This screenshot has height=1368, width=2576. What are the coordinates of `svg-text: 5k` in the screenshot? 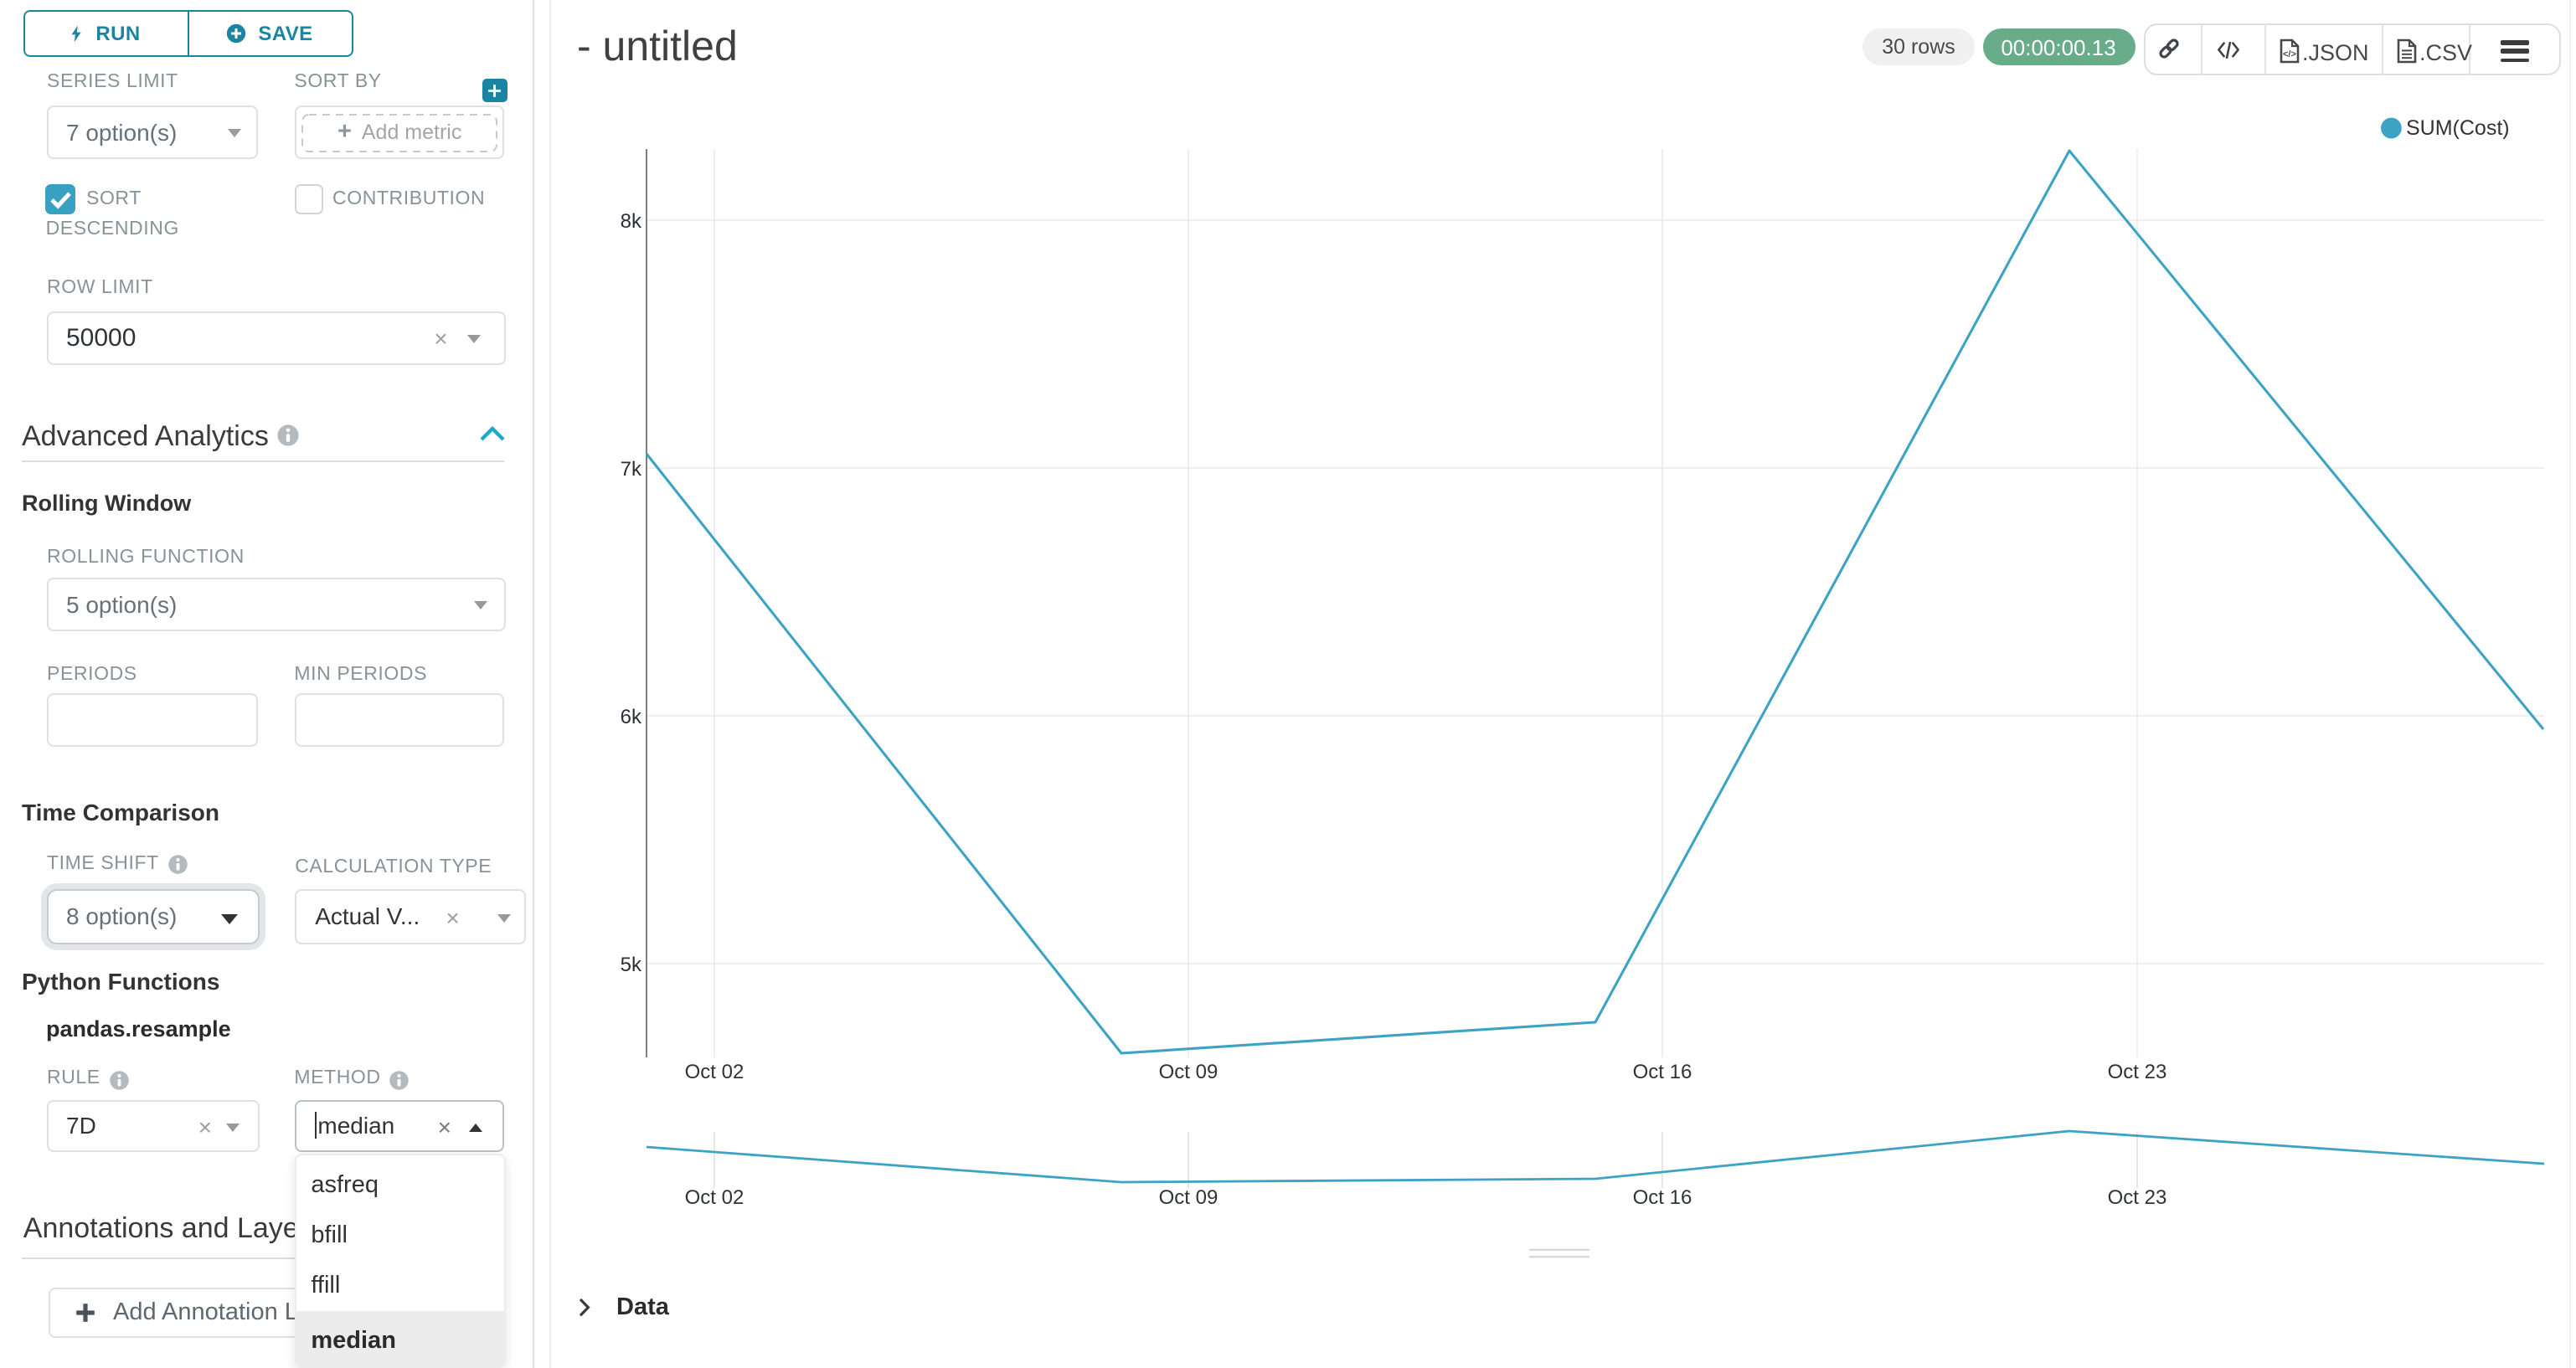 It's located at (631, 965).